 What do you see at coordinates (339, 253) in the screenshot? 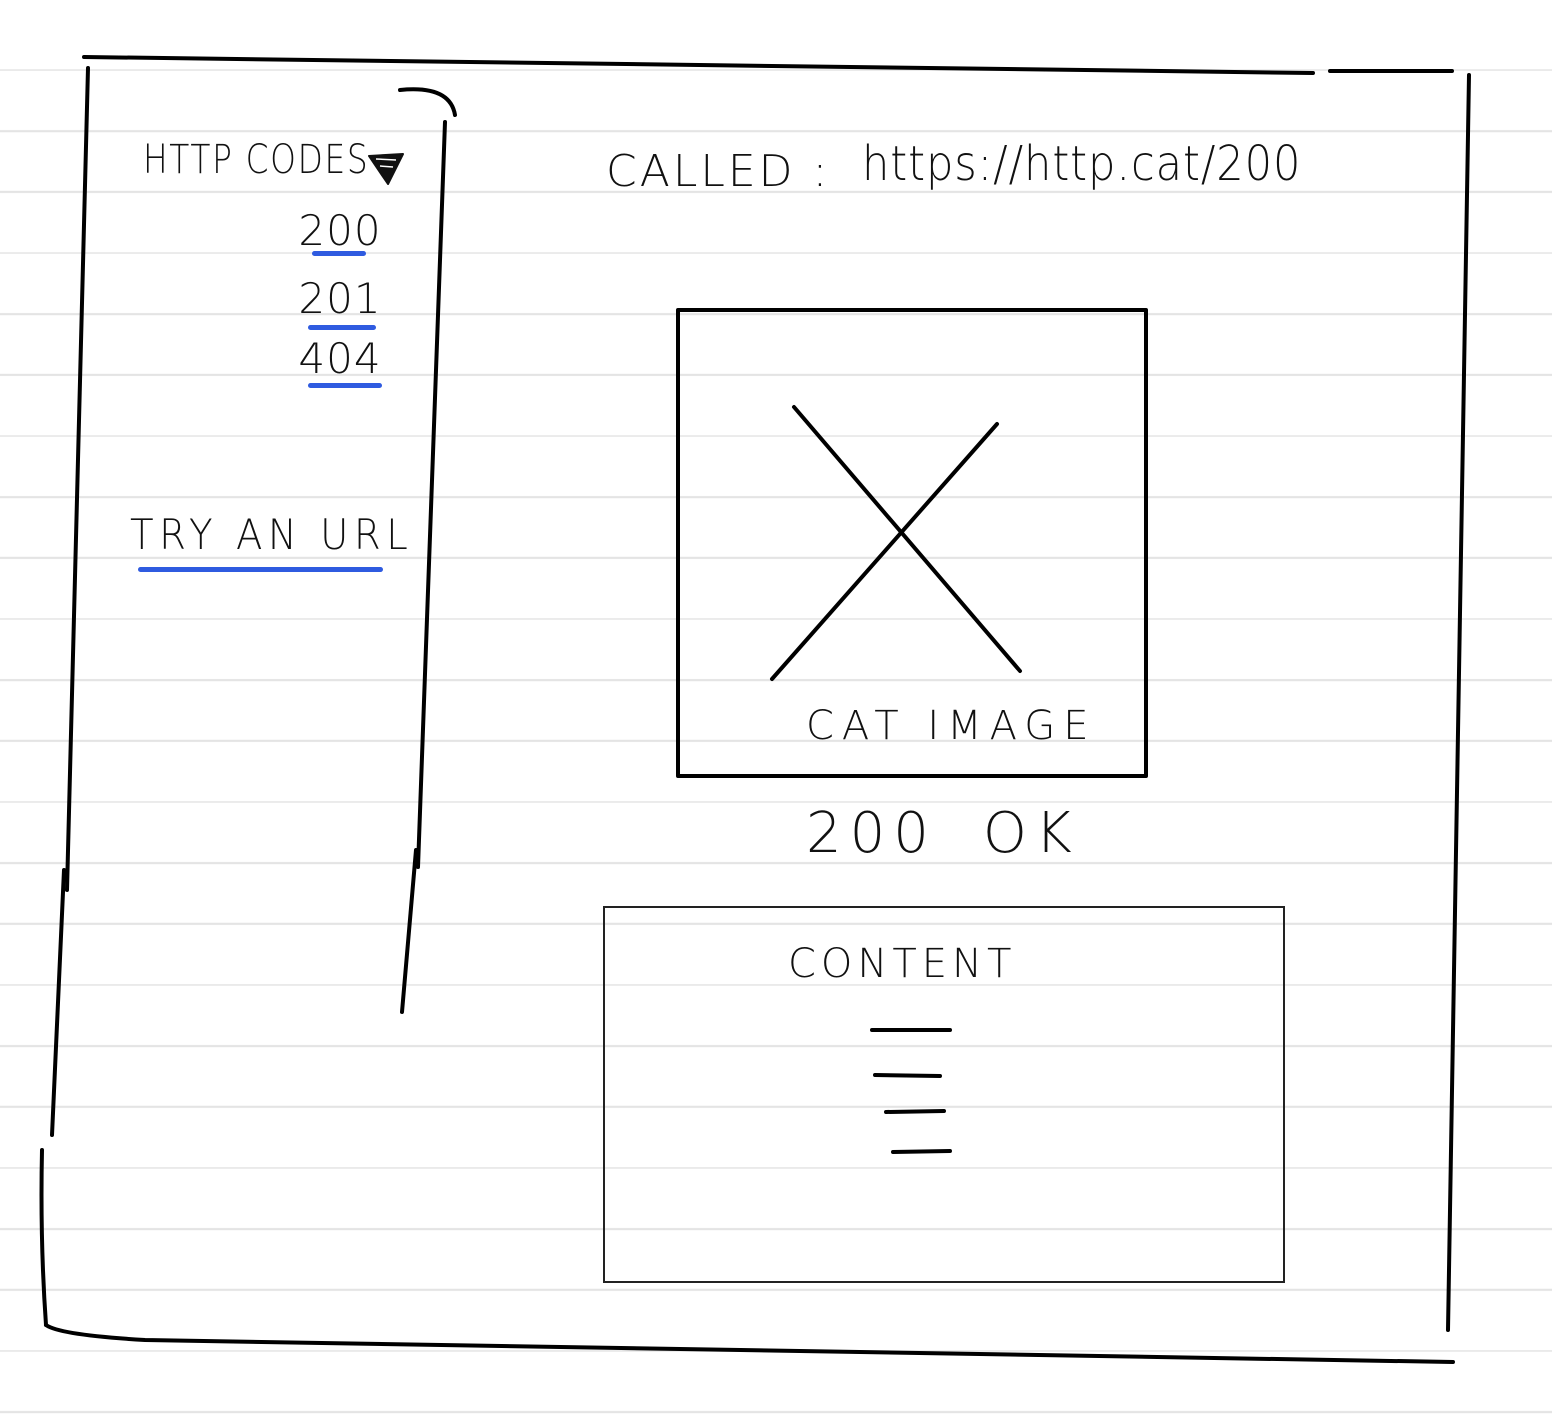
I see `code-link-200-underline` at bounding box center [339, 253].